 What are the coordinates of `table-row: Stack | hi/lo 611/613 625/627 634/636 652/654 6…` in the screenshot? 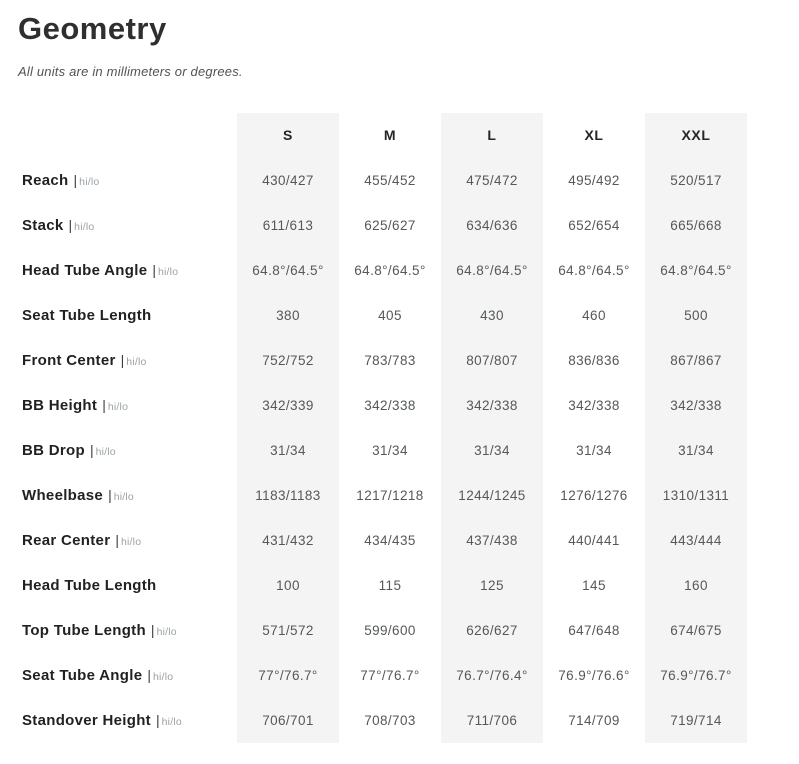 It's located at (373, 225).